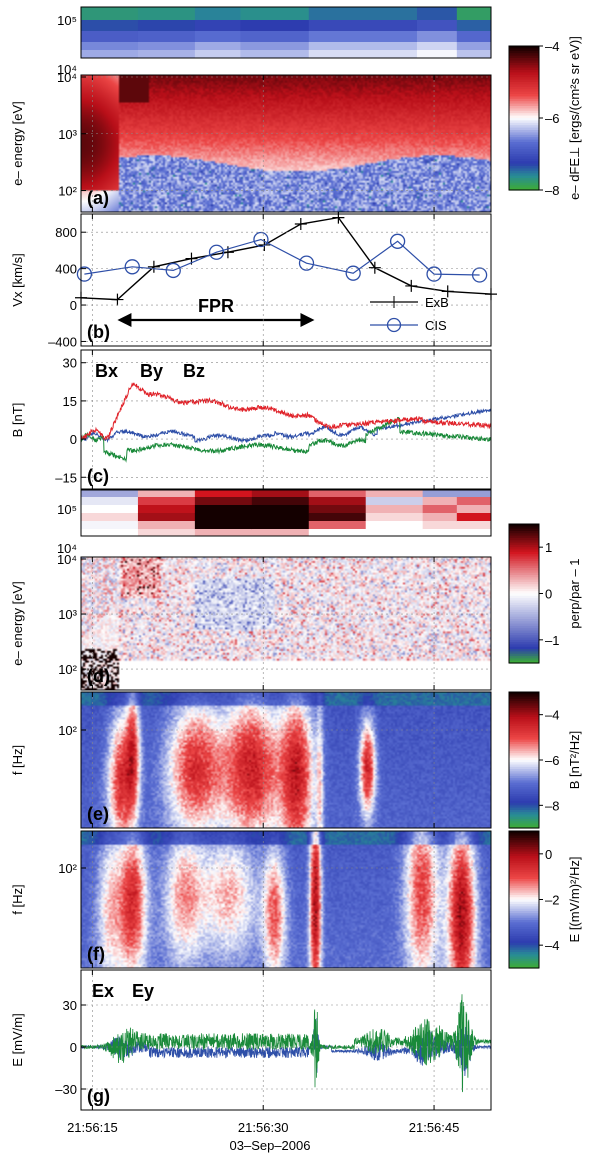  What do you see at coordinates (216, 252) in the screenshot?
I see `series-cis-point` at bounding box center [216, 252].